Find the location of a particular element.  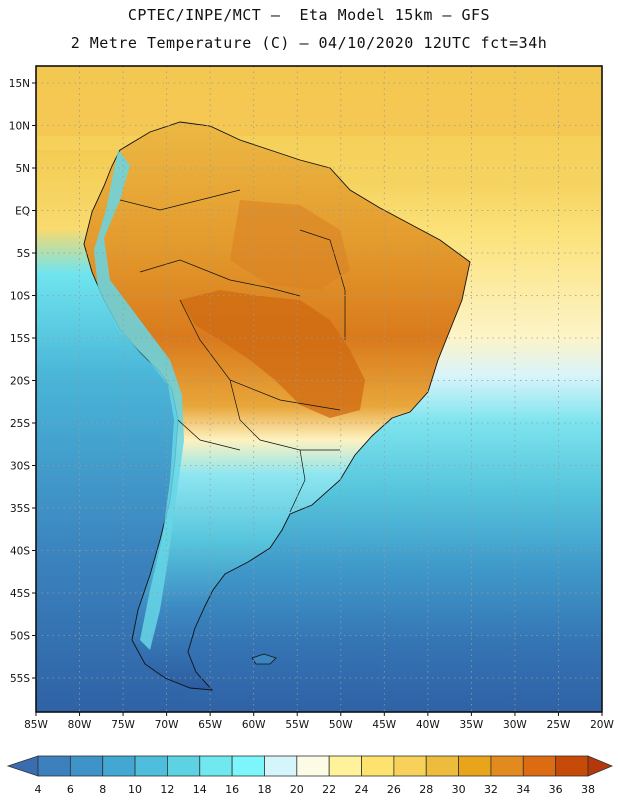

colorbar-label: 12 is located at coordinates (167, 789).